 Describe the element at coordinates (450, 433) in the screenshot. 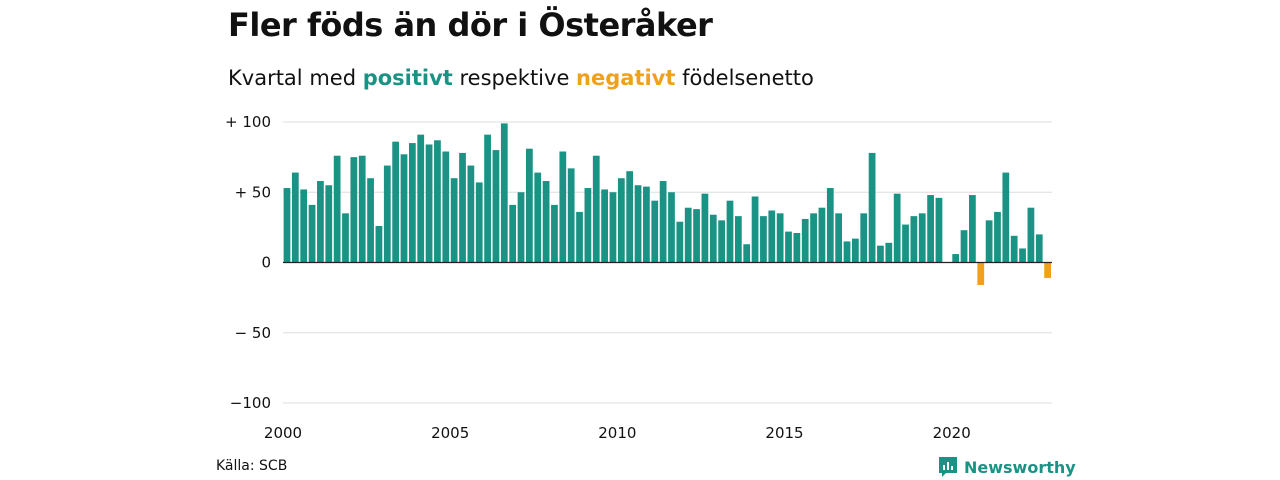

I see `x-tick-label: 2005` at that location.